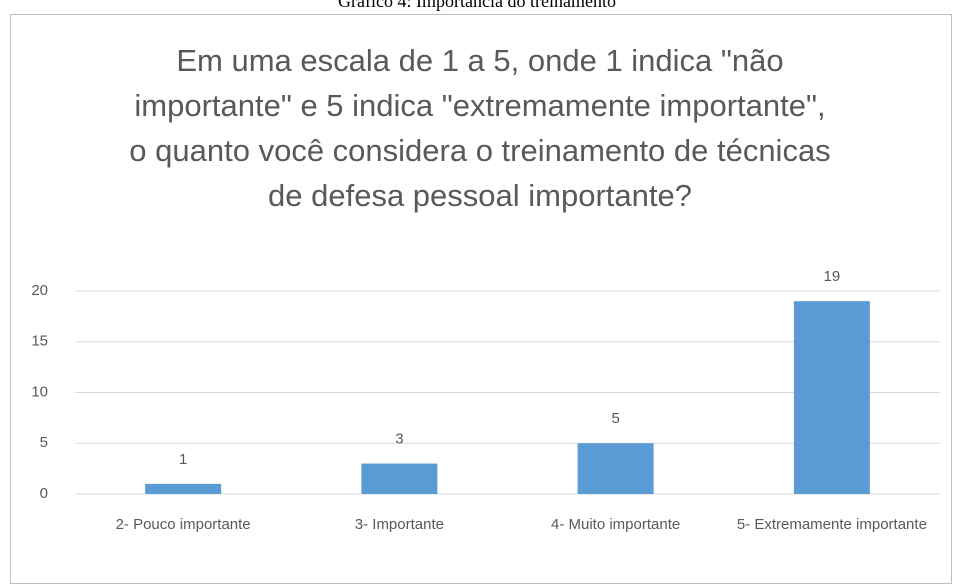  What do you see at coordinates (832, 524) in the screenshot?
I see `x-tick-label: 5- Extremamente importante` at bounding box center [832, 524].